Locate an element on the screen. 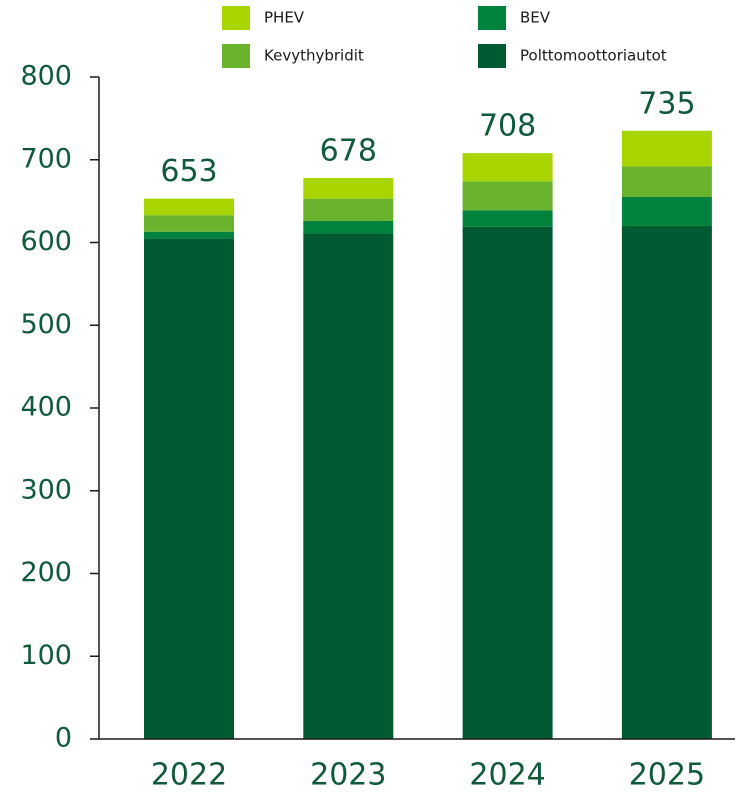 The width and height of the screenshot is (738, 794). total-label: 678 is located at coordinates (348, 150).